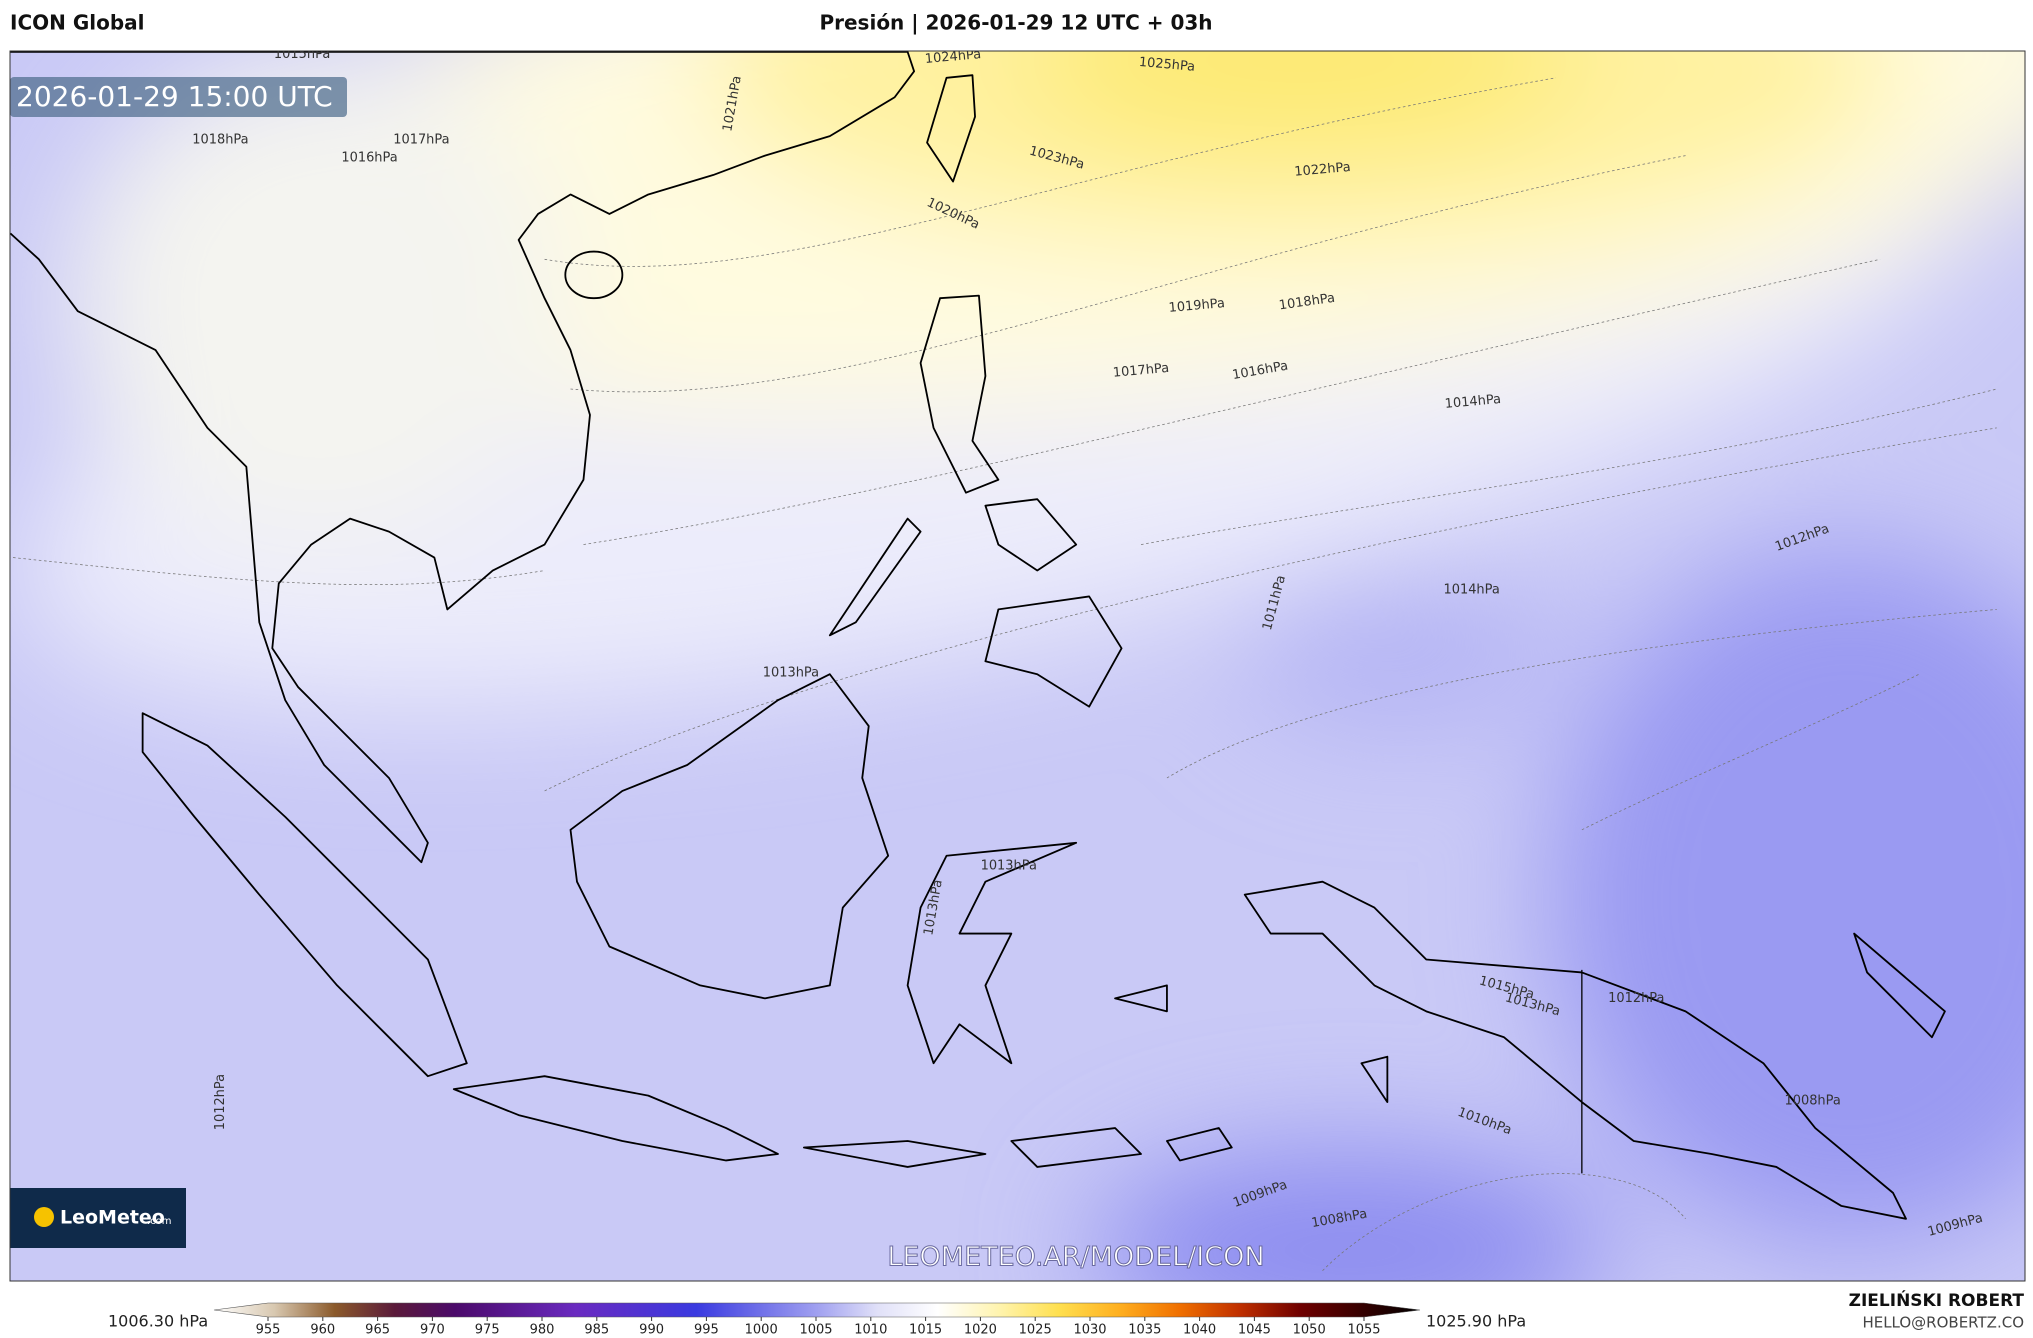  What do you see at coordinates (1937, 1300) in the screenshot?
I see `author: ZIELIŃSKI ROBERT` at bounding box center [1937, 1300].